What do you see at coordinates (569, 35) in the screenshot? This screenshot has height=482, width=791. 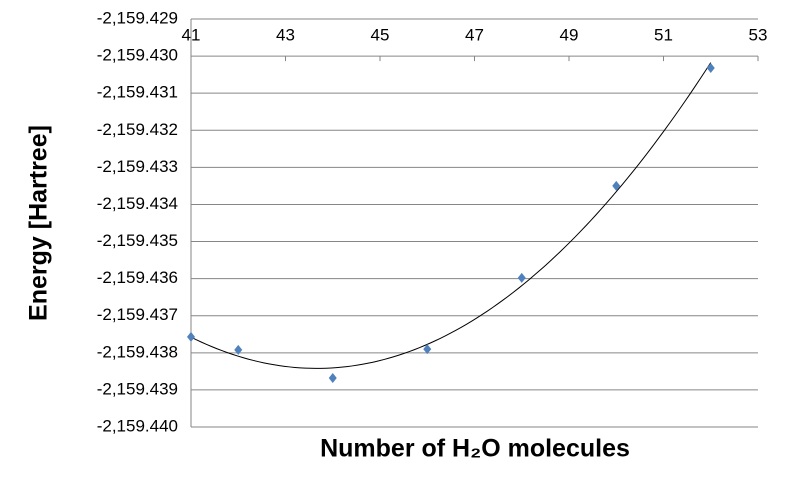 I see `x-tick-label: 49` at bounding box center [569, 35].